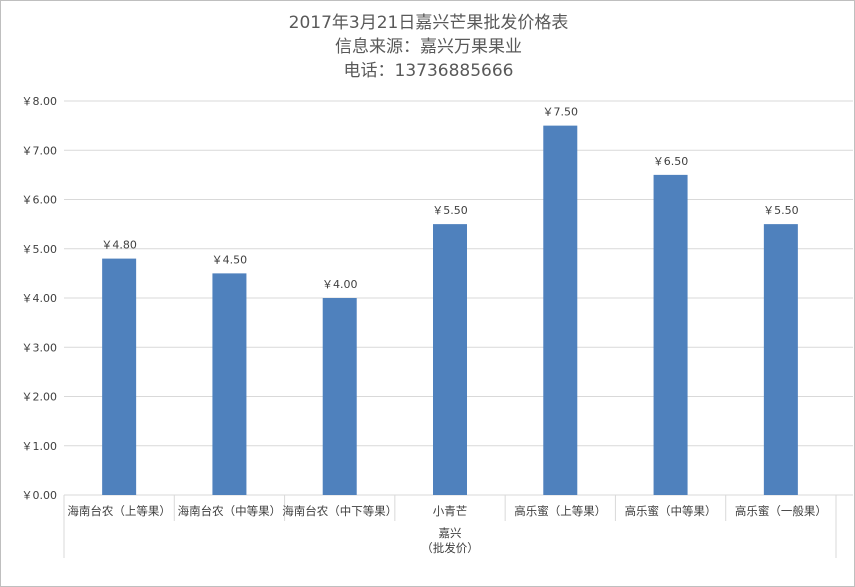  What do you see at coordinates (40, 249) in the screenshot?
I see `y-tick-label: ￥5.00` at bounding box center [40, 249].